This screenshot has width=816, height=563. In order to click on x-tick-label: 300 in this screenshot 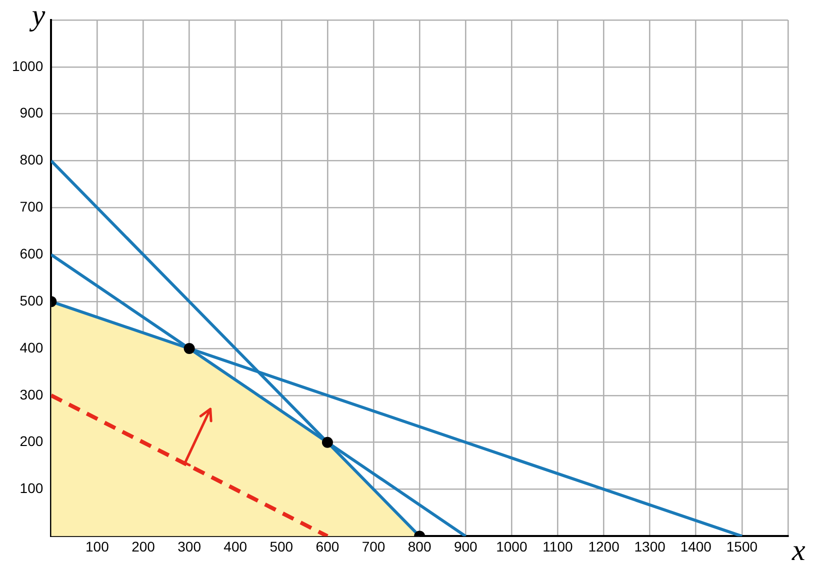, I will do `click(190, 546)`.